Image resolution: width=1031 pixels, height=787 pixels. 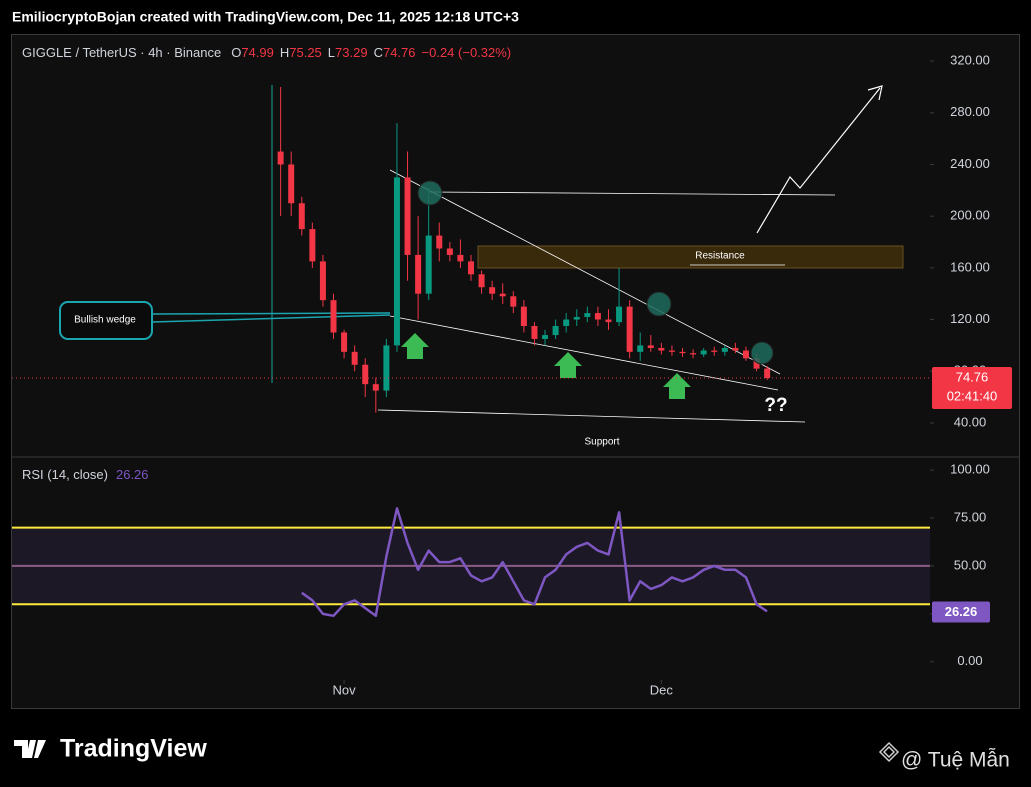 I want to click on ohlc-value: 74.99, so click(x=257, y=52).